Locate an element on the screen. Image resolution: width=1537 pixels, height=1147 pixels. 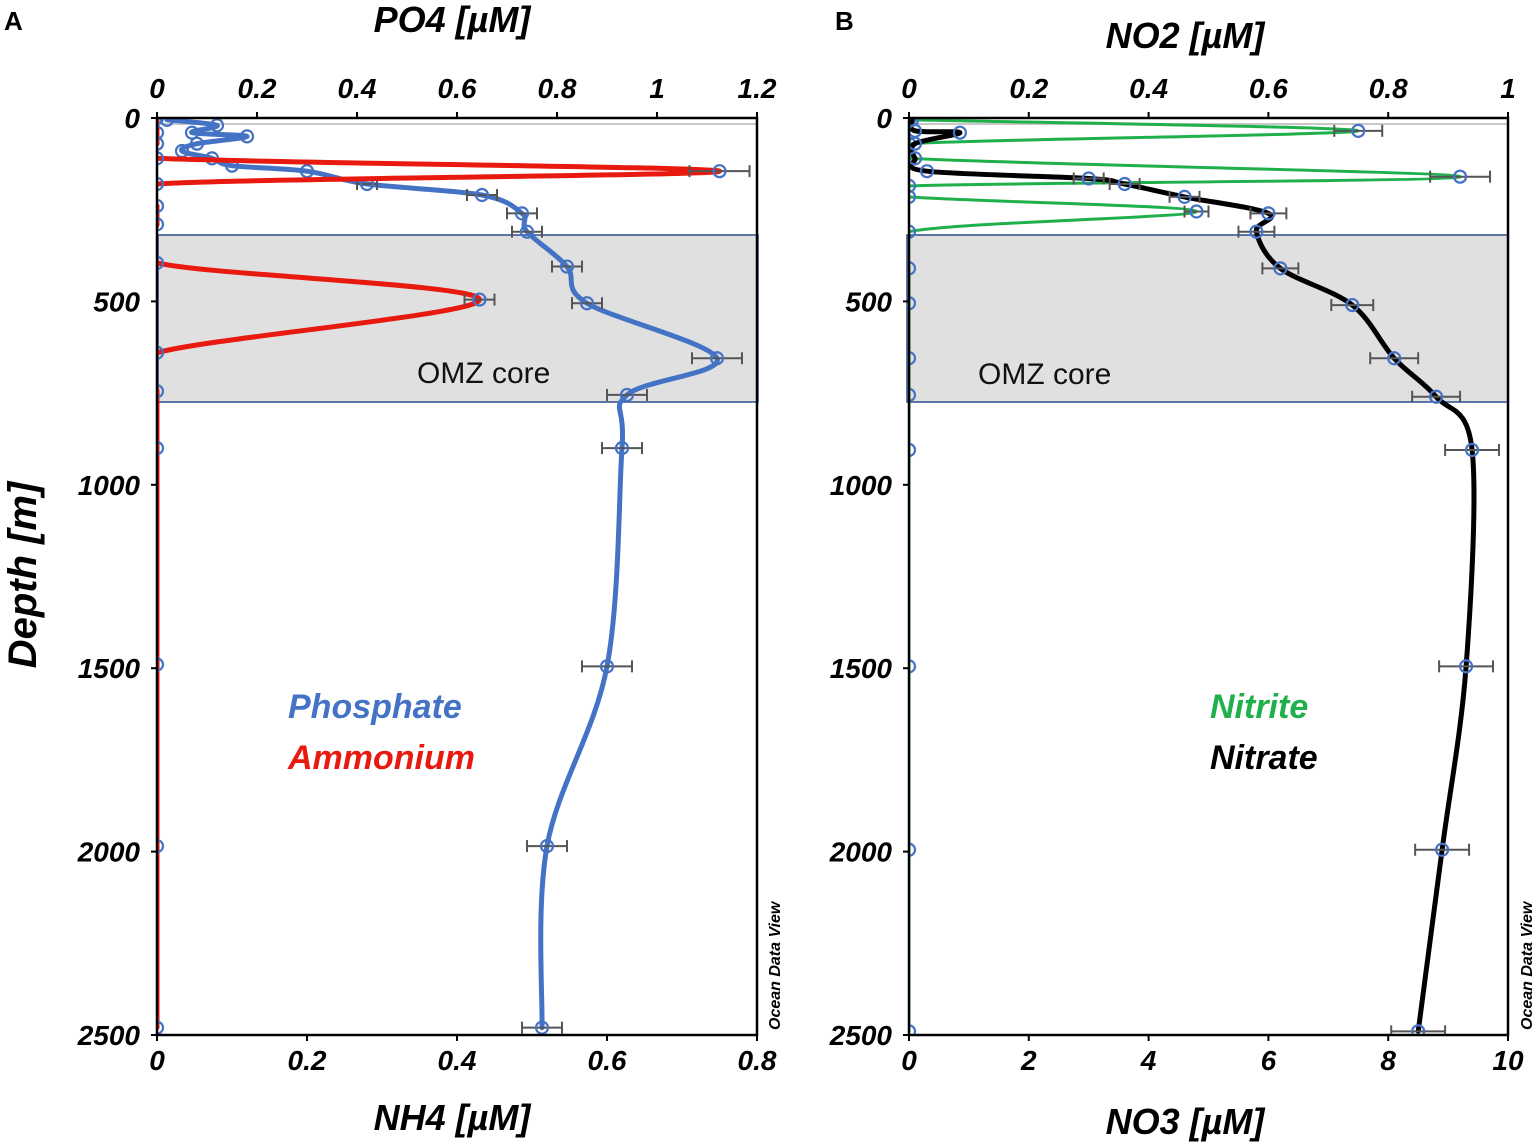
bottom-axis-title-no3: NO3 [µM] is located at coordinates (1186, 1121).